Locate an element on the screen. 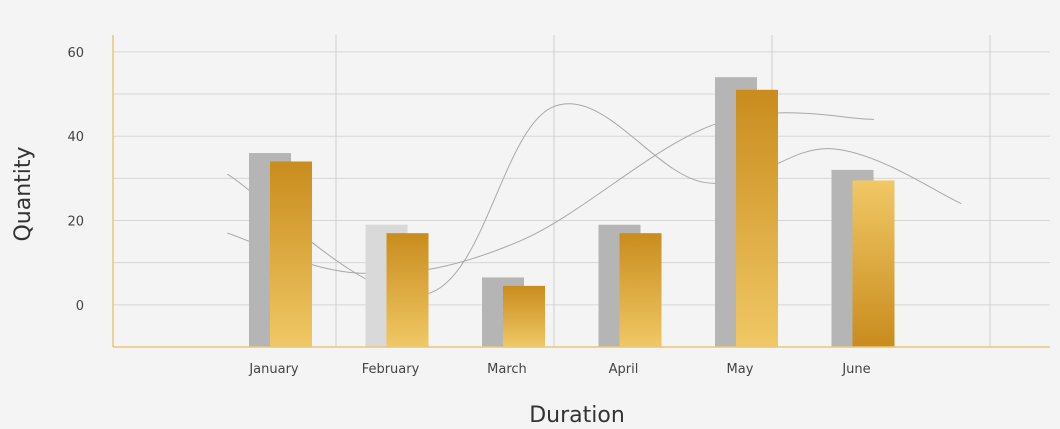 Image resolution: width=1060 pixels, height=429 pixels. y-tick-label: 0 is located at coordinates (80, 306).